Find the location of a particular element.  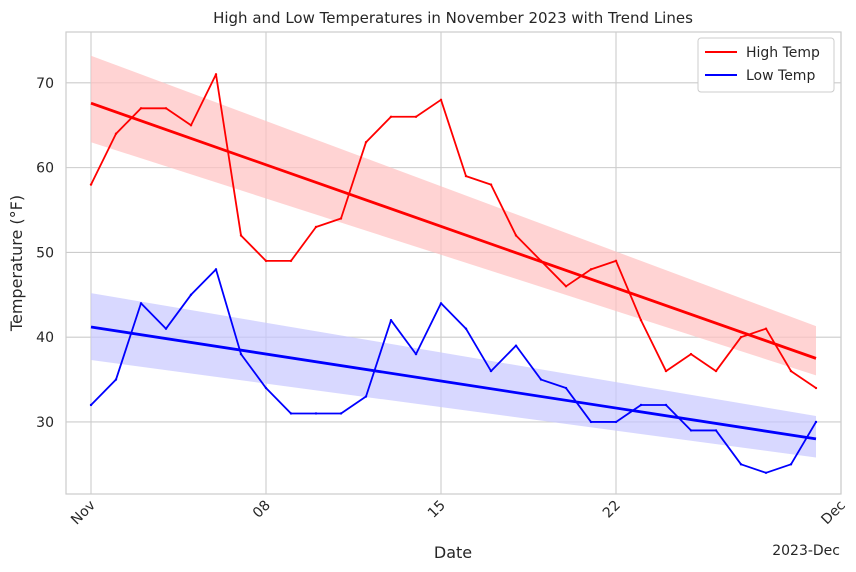

x-tick-label: 08 is located at coordinates (262, 510).